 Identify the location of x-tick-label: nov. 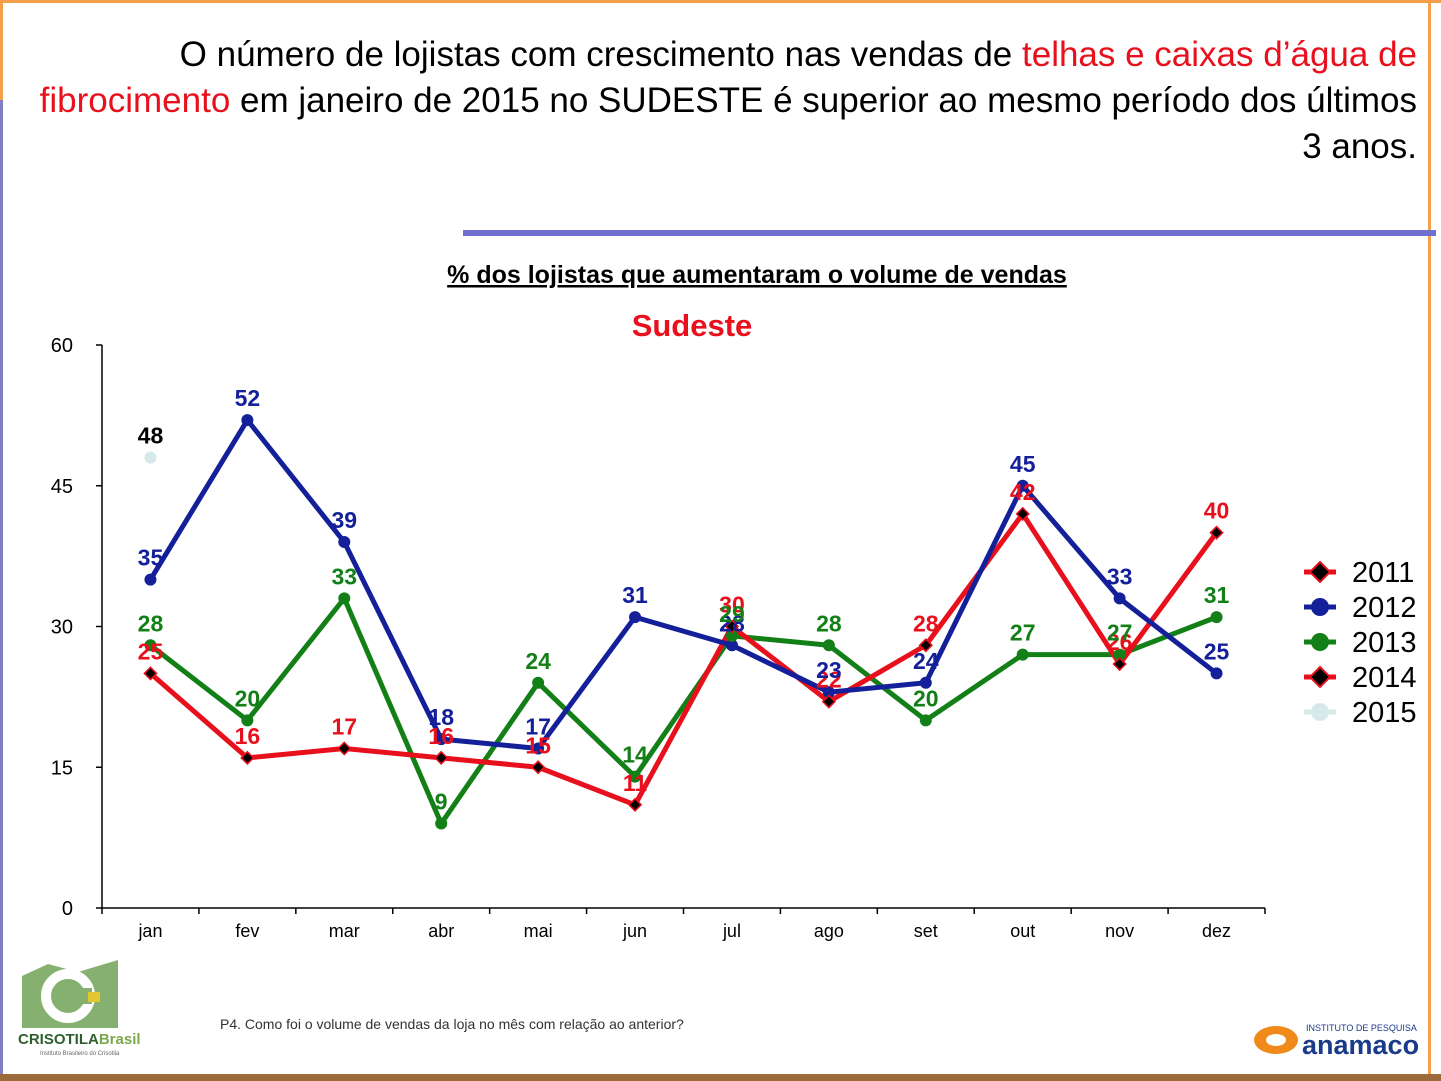
(1119, 931).